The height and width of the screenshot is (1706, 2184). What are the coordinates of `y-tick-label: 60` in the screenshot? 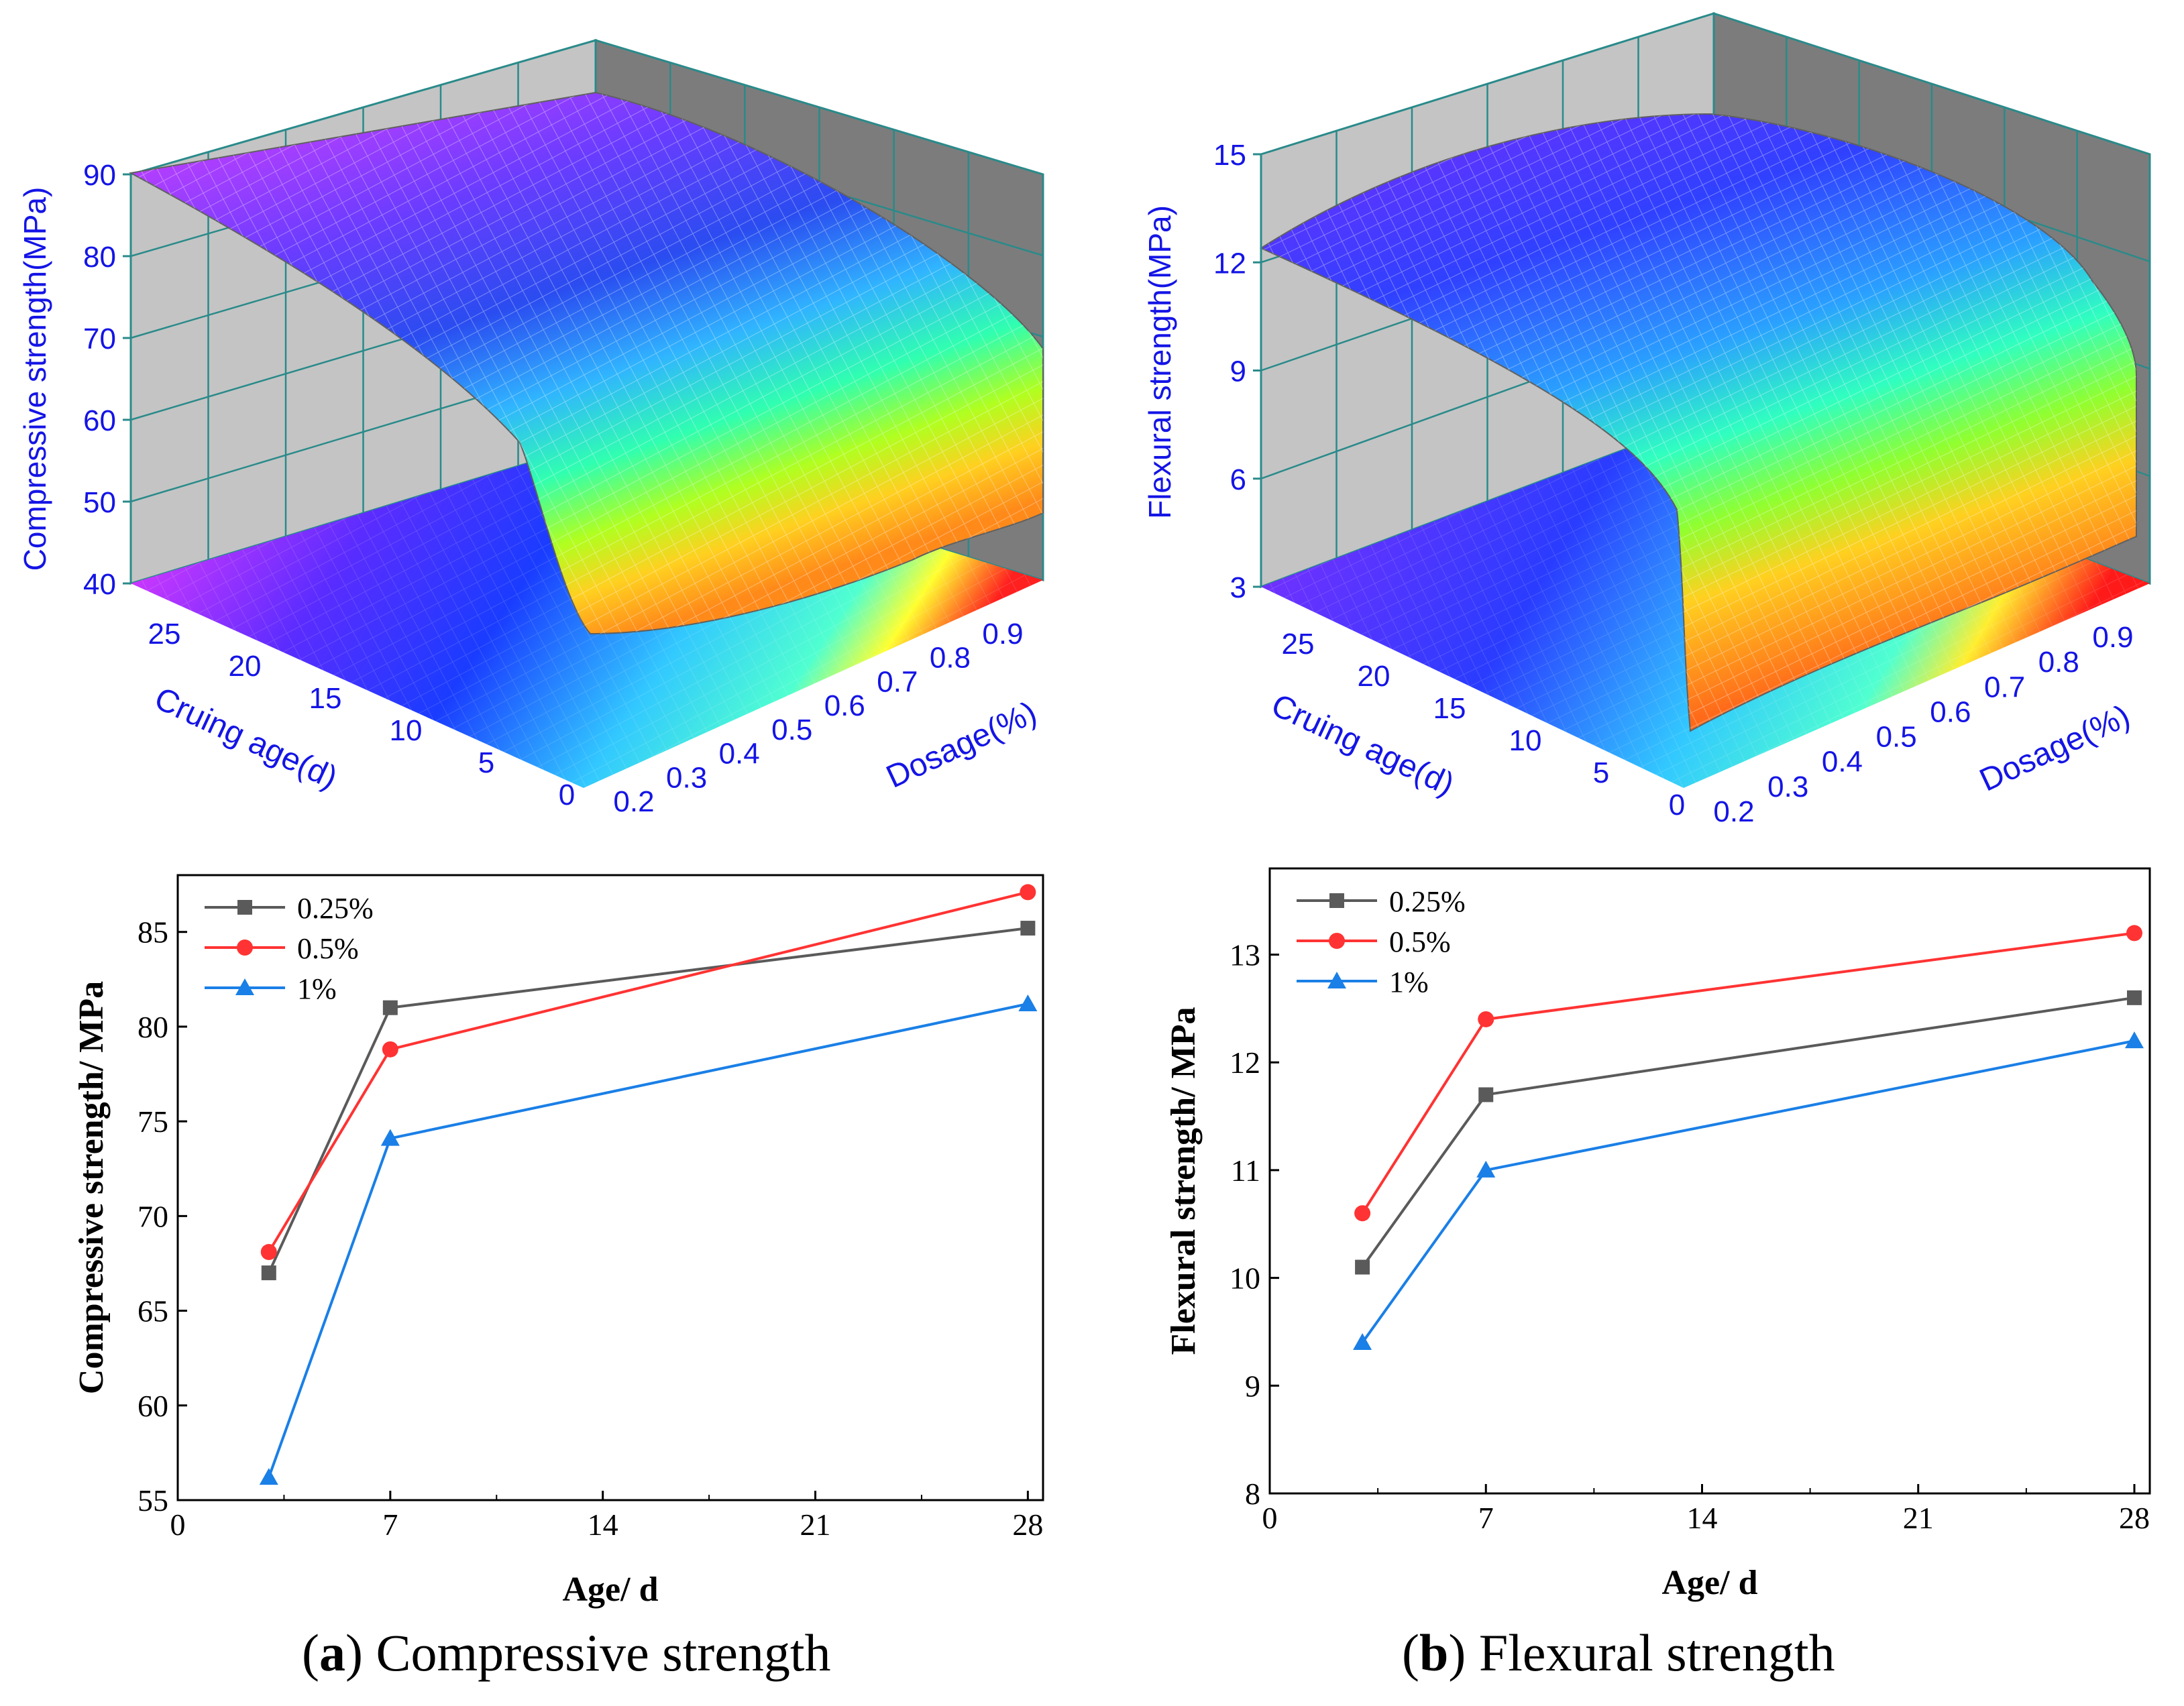 It's located at (153, 1406).